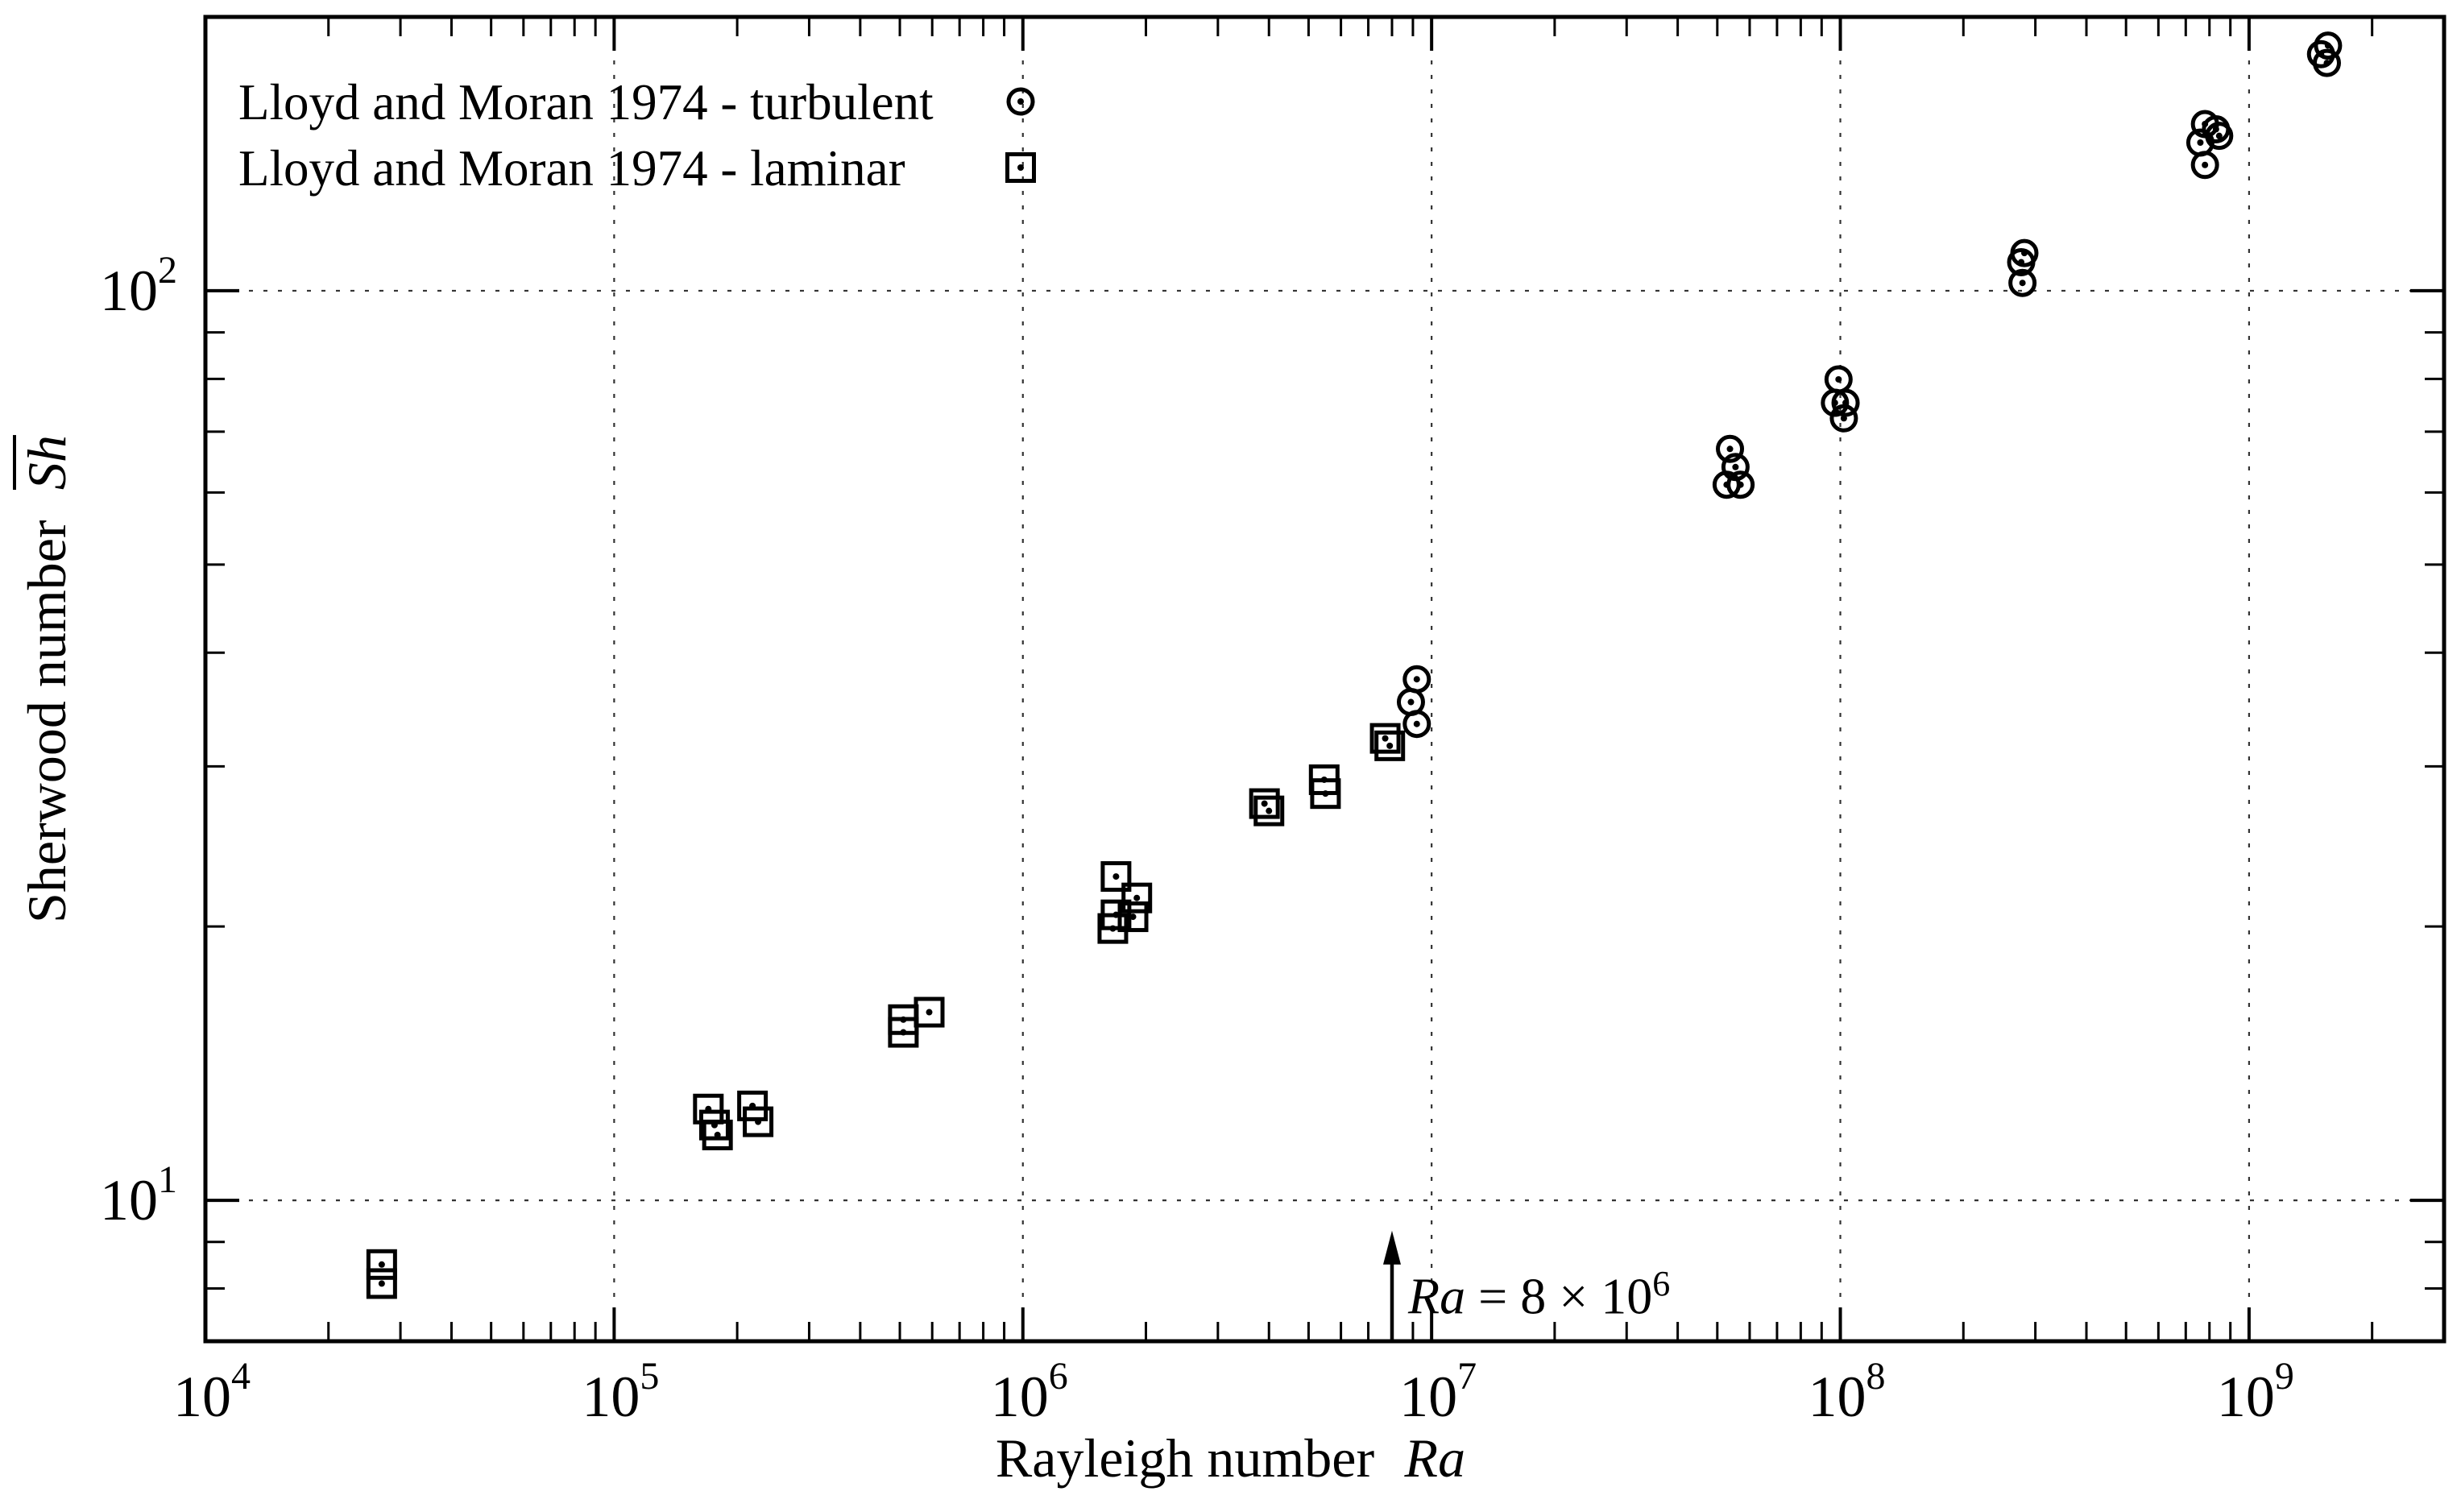  I want to click on x-tick-label-exp: 8, so click(1876, 1377).